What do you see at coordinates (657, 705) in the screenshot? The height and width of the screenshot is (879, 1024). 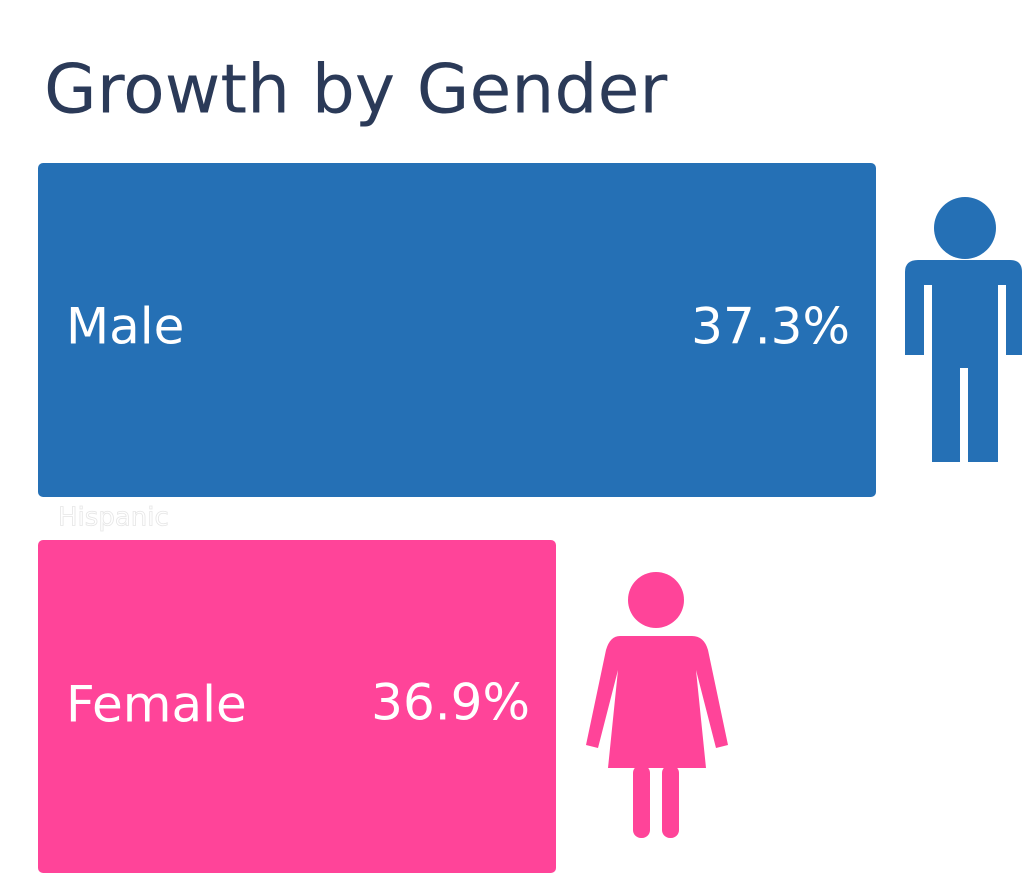 I see `female-icon` at bounding box center [657, 705].